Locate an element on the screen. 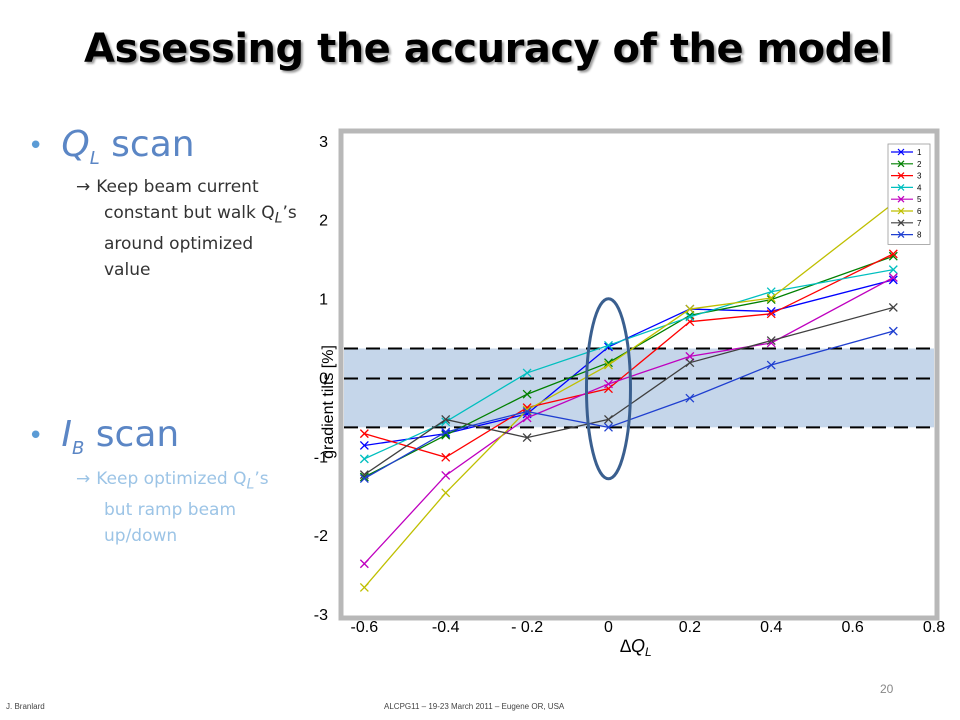  y-tick-label: -2 is located at coordinates (321, 536).